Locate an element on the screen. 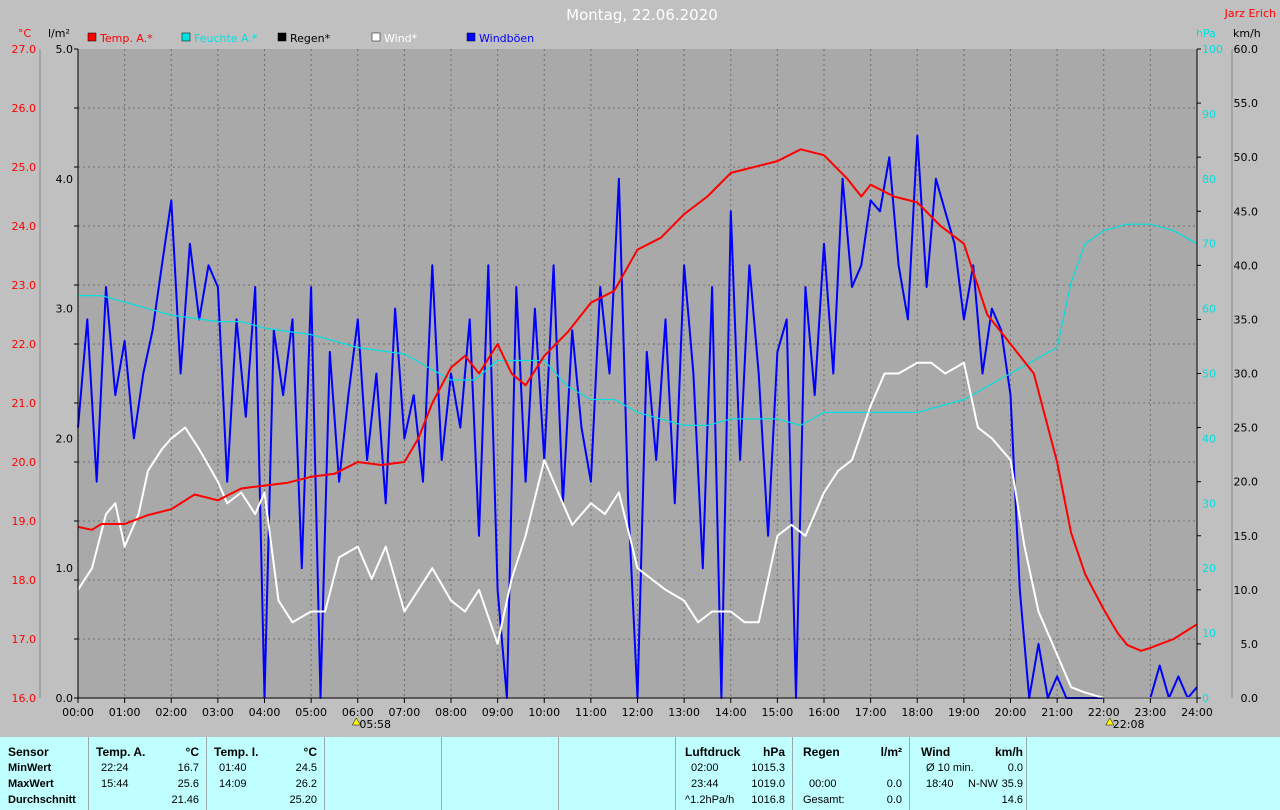 This screenshot has width=1280, height=810. rain-tick-label: 5.0 is located at coordinates (65, 49).